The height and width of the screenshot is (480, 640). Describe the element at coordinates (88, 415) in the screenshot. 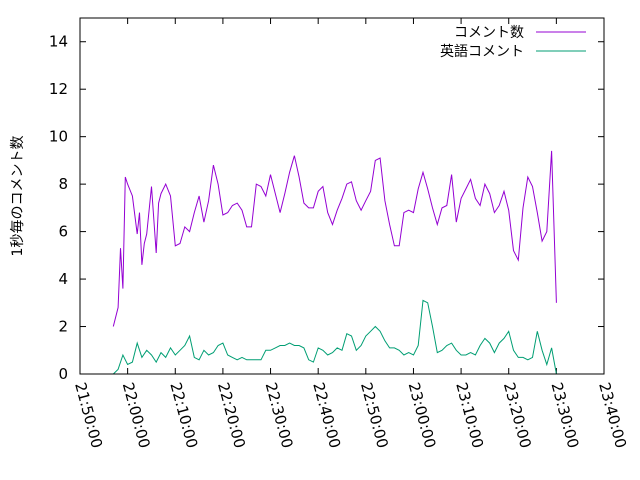

I see `x-tick-label: 21:50:00` at that location.